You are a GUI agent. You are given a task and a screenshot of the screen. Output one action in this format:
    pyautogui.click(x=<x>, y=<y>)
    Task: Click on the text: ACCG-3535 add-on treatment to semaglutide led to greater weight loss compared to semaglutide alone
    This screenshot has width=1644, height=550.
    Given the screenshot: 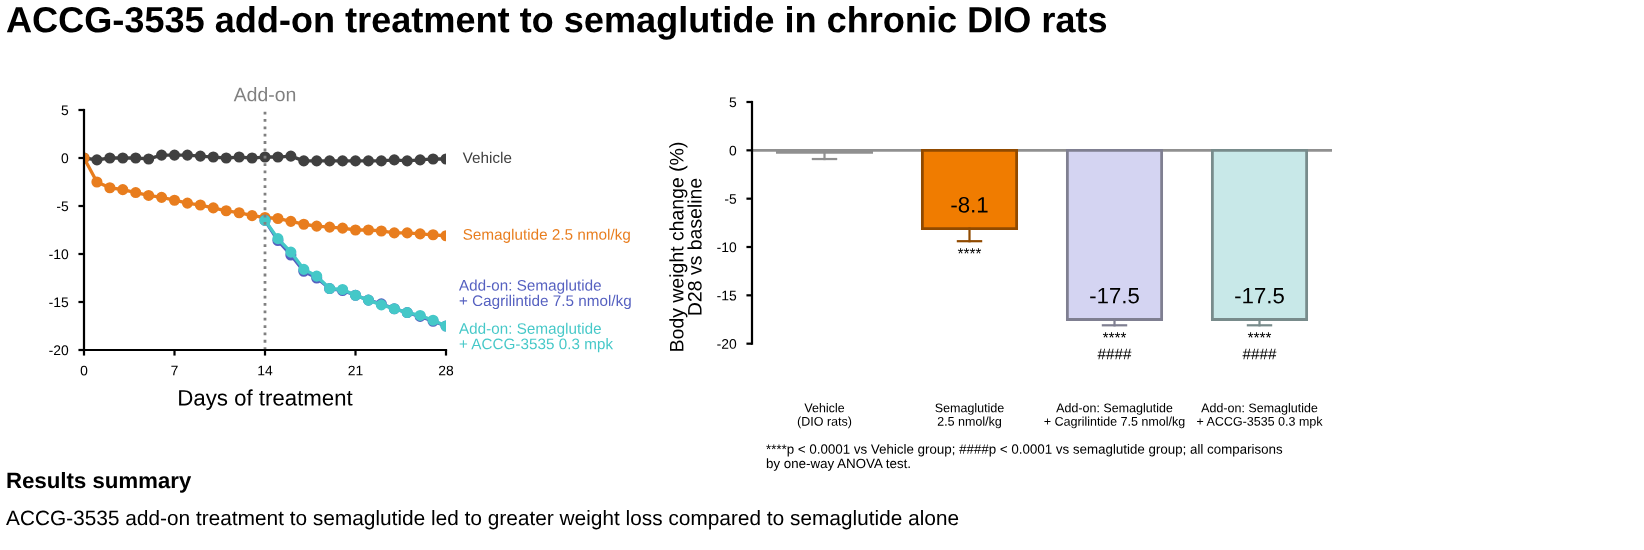 What is the action you would take?
    pyautogui.click(x=482, y=520)
    